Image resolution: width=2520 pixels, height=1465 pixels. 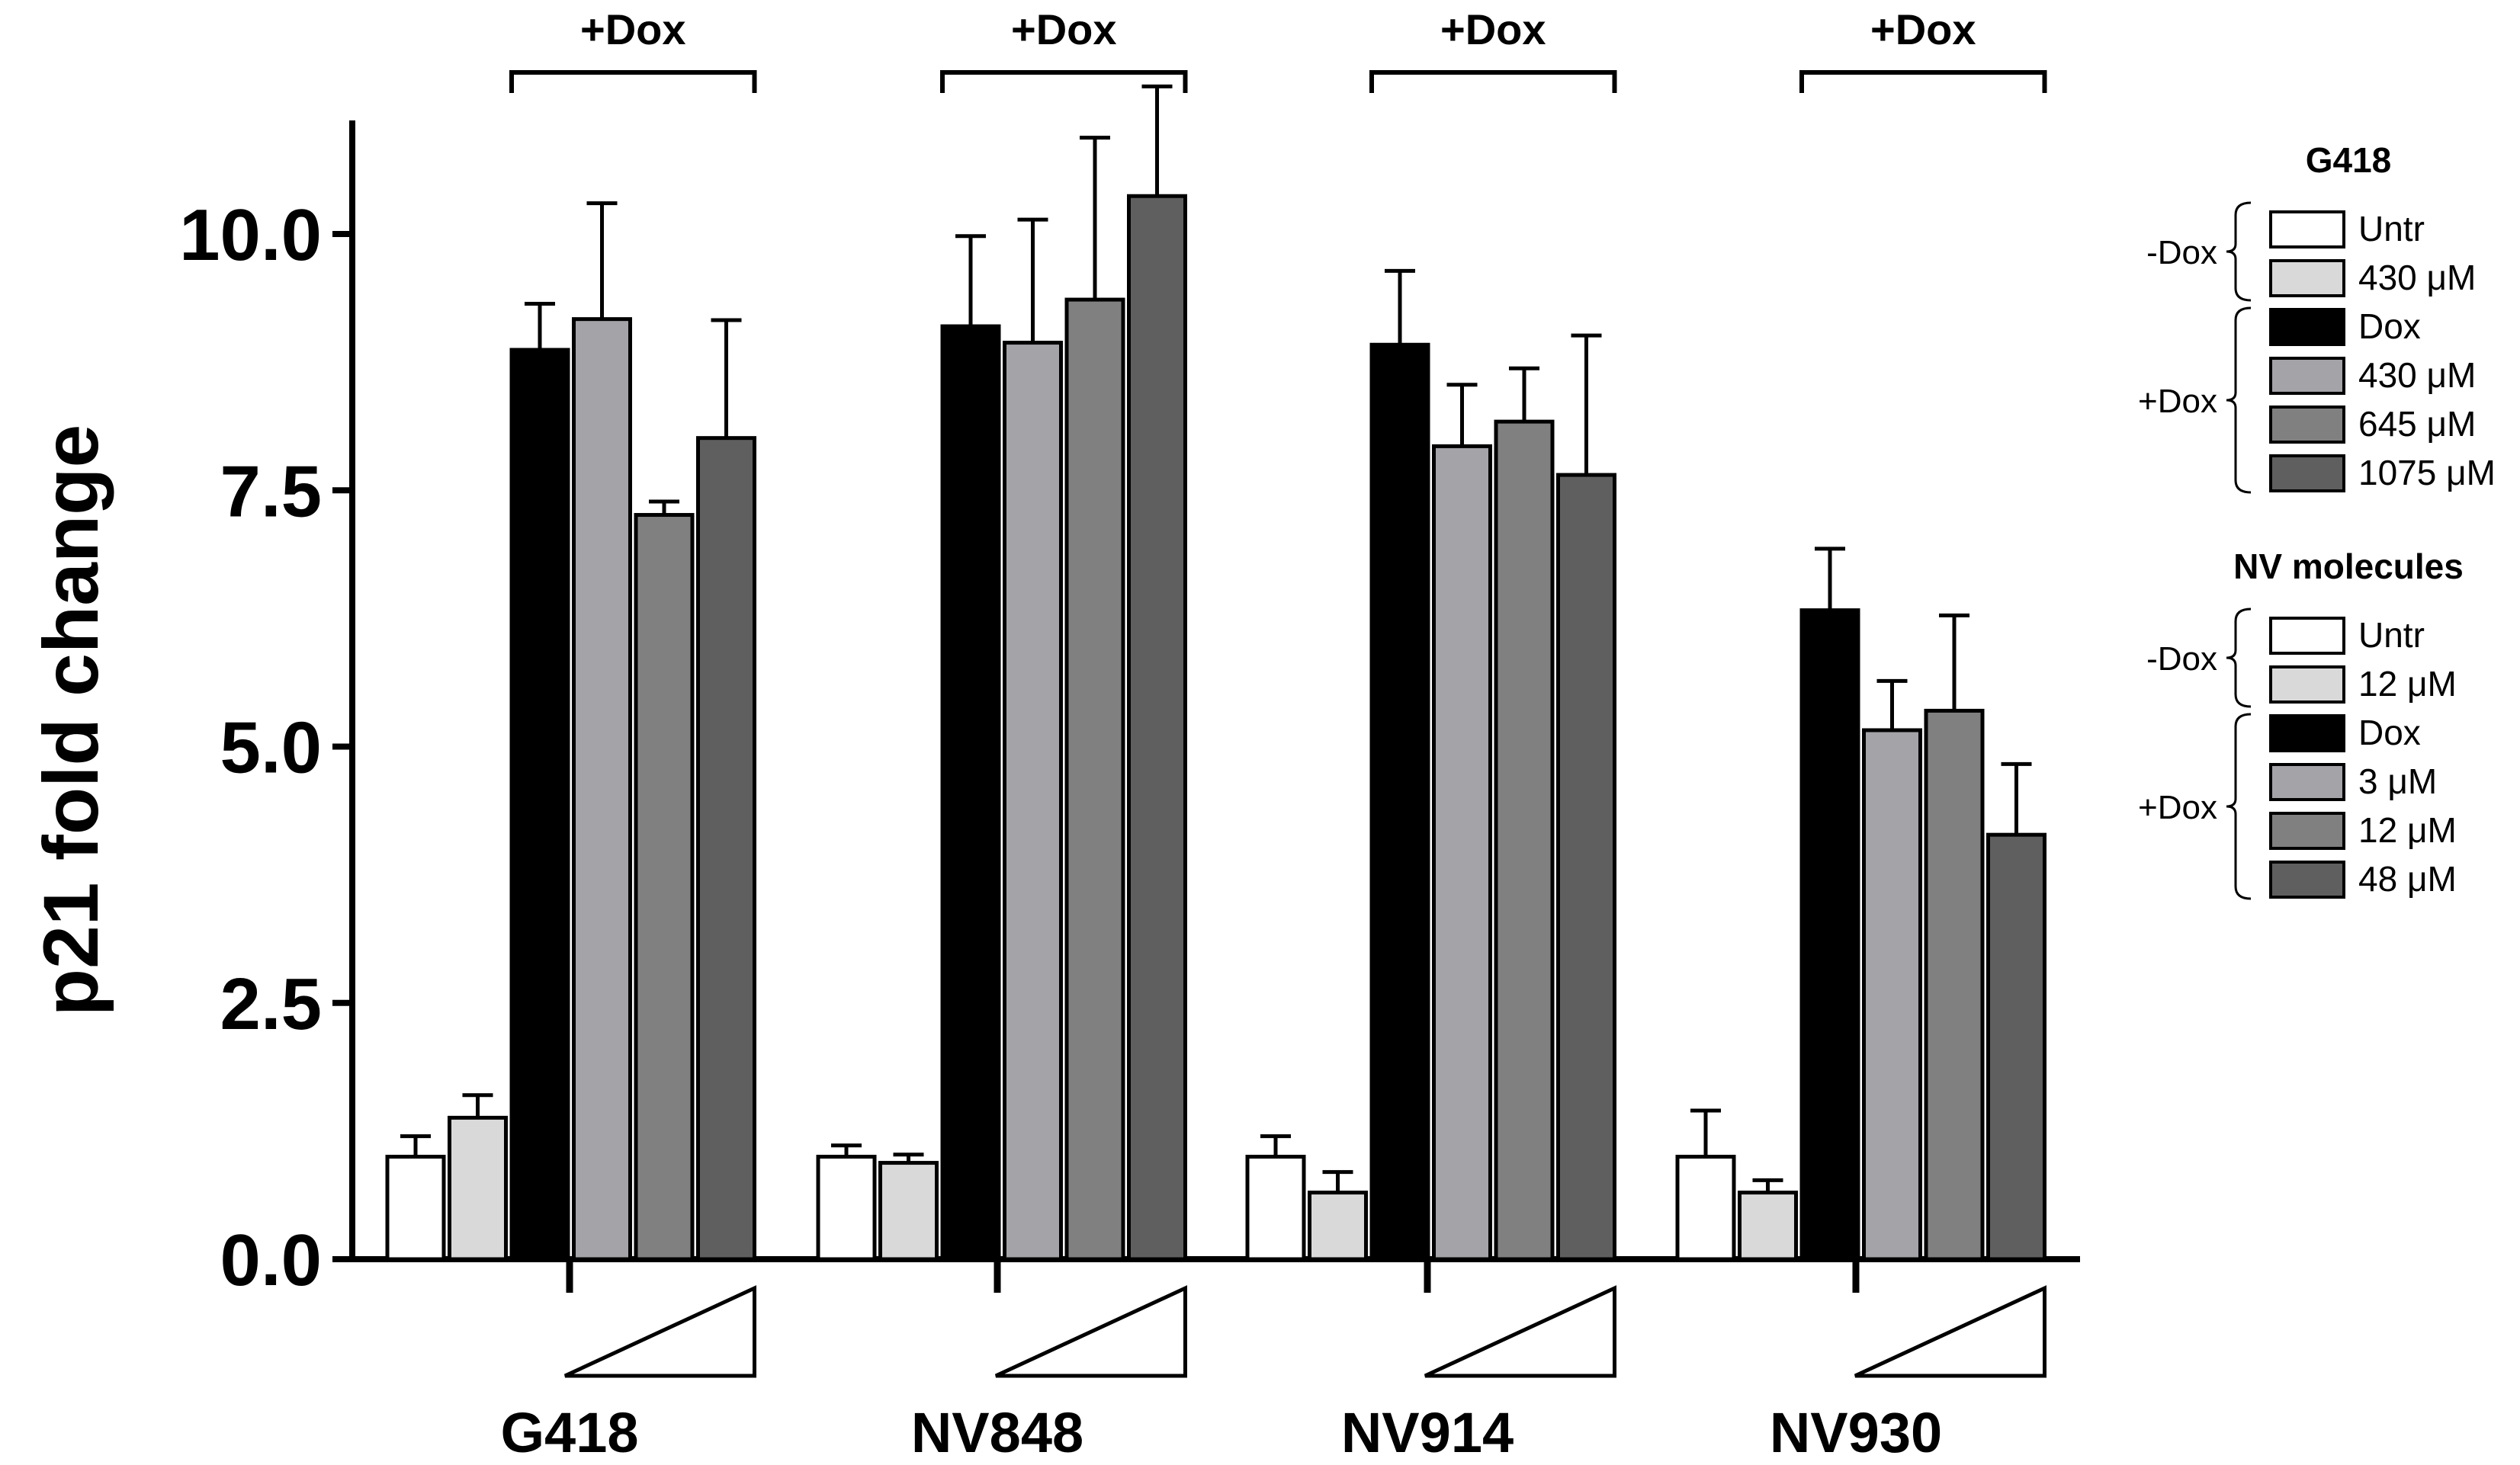 What do you see at coordinates (70, 720) in the screenshot?
I see `y-axis-label: p21 fold change` at bounding box center [70, 720].